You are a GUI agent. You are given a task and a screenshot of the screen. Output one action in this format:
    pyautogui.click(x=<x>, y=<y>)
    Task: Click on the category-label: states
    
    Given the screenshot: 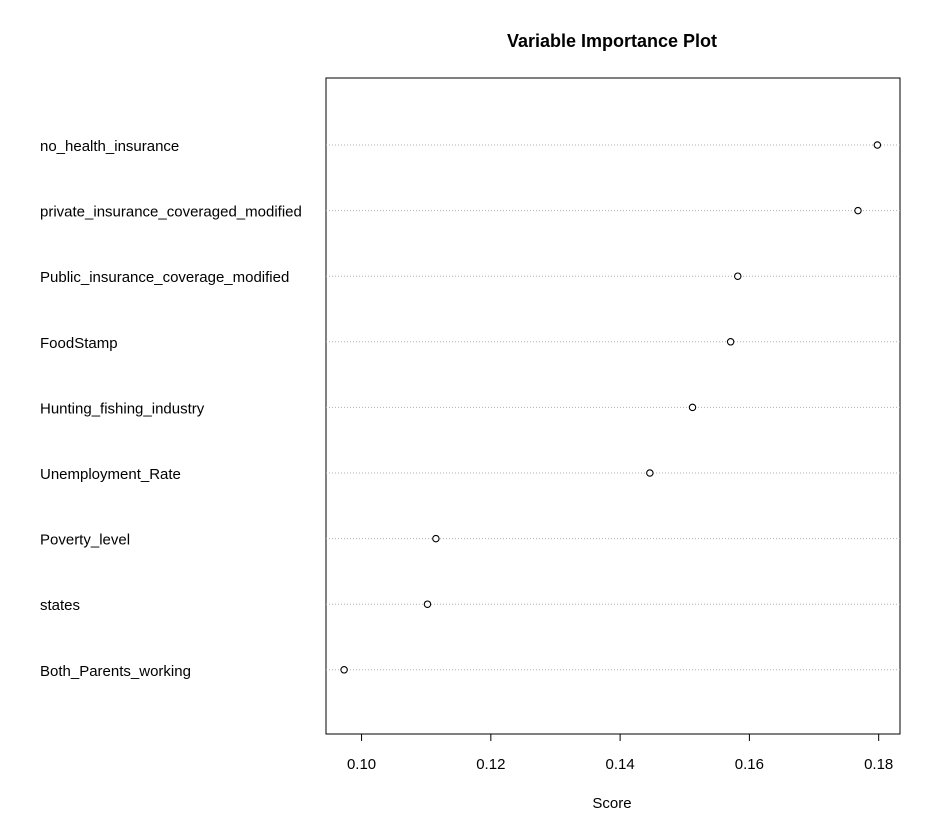 What is the action you would take?
    pyautogui.click(x=60, y=605)
    